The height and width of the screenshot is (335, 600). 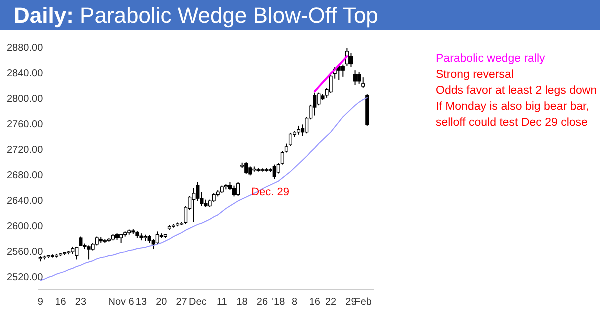 I want to click on x-tick-label: 29, so click(x=352, y=302).